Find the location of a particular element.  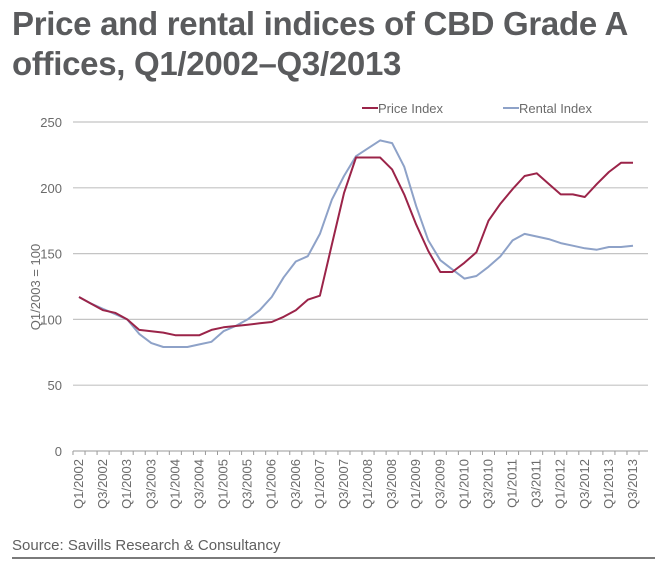

x-tick-label: Q3/2010 is located at coordinates (487, 484).